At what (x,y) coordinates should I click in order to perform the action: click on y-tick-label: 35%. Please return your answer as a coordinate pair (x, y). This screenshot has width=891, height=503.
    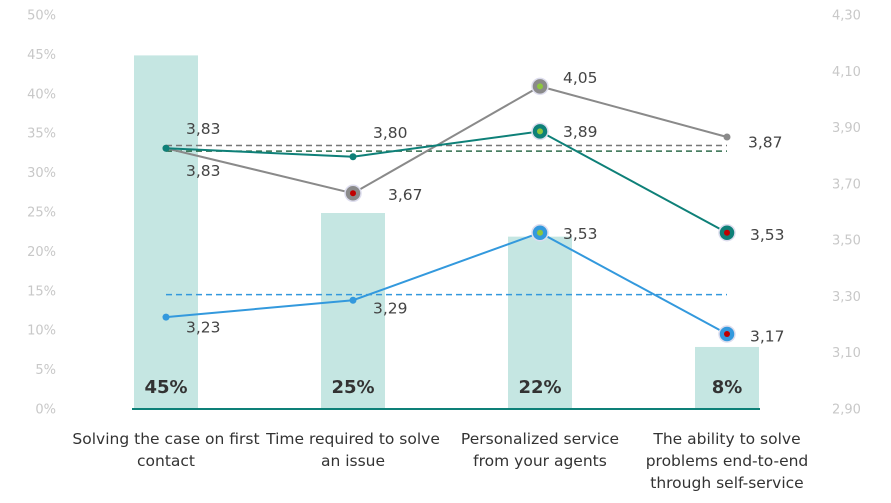
    Looking at the image, I should click on (41, 134).